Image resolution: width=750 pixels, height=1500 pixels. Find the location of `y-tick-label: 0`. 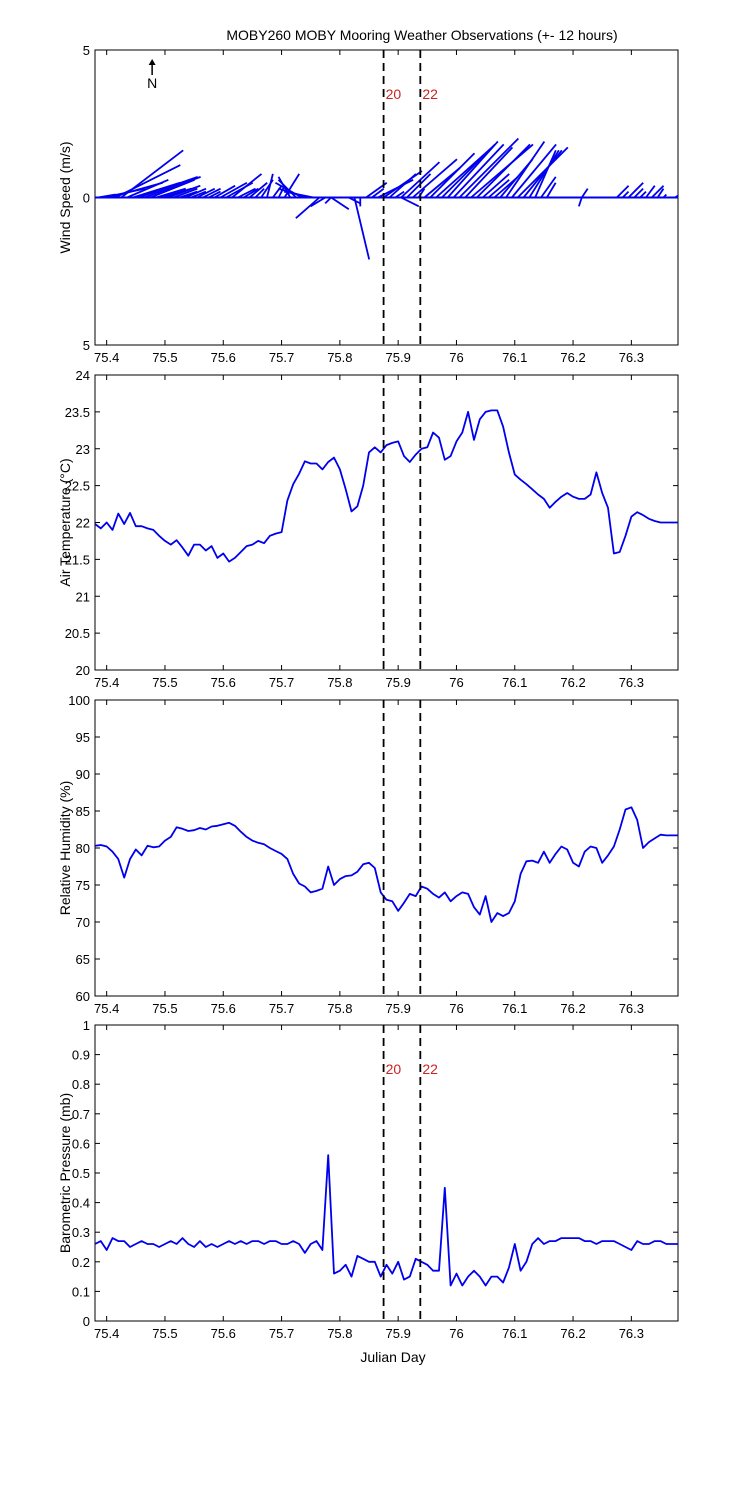

y-tick-label: 0 is located at coordinates (86, 198).